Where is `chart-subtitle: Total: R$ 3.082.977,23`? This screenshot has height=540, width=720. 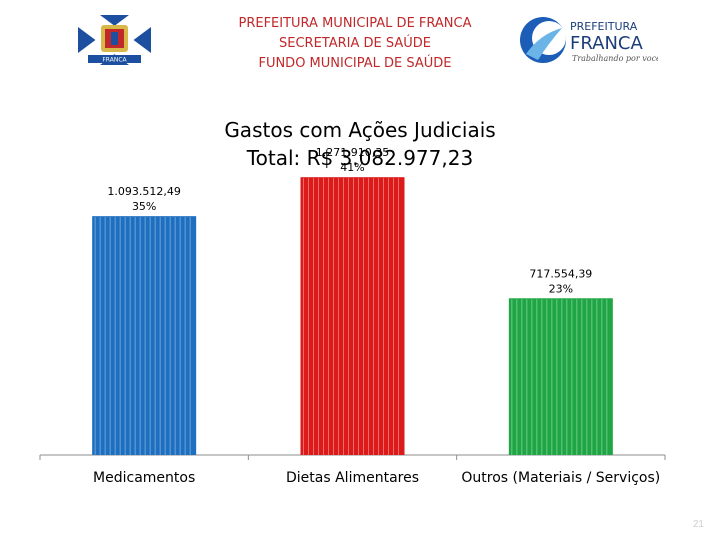
chart-subtitle: Total: R$ 3.082.977,23 is located at coordinates (360, 158).